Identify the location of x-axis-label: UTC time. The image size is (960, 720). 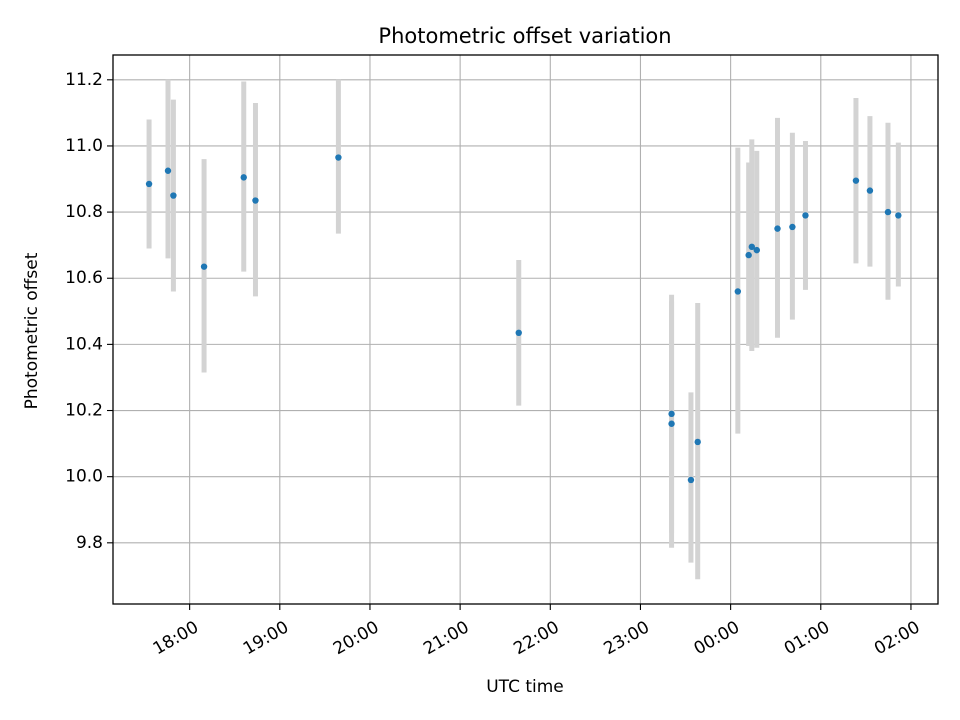
(525, 687).